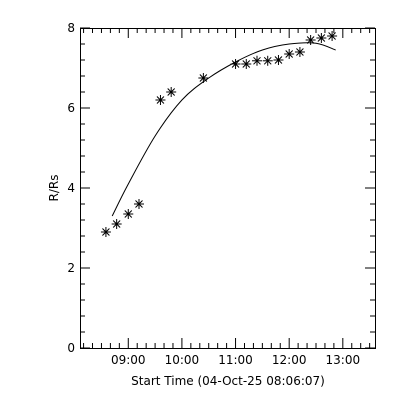  Describe the element at coordinates (71, 108) in the screenshot. I see `y-tick-label: 6` at that location.